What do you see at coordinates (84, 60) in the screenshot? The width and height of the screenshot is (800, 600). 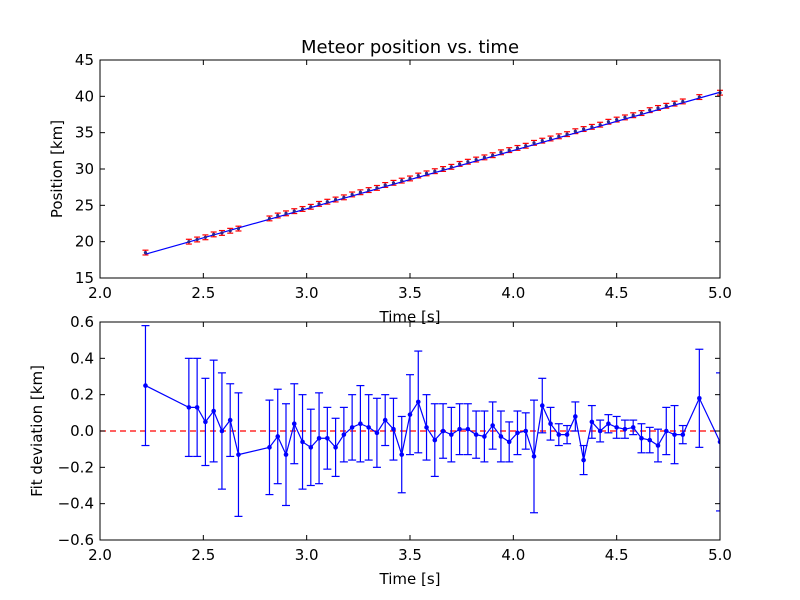 I see `y-tick-label: 45` at bounding box center [84, 60].